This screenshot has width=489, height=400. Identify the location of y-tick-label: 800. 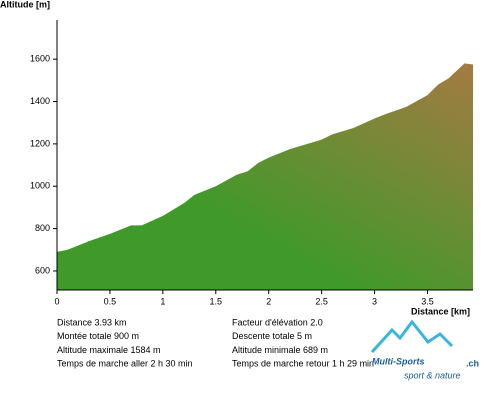
(42, 228).